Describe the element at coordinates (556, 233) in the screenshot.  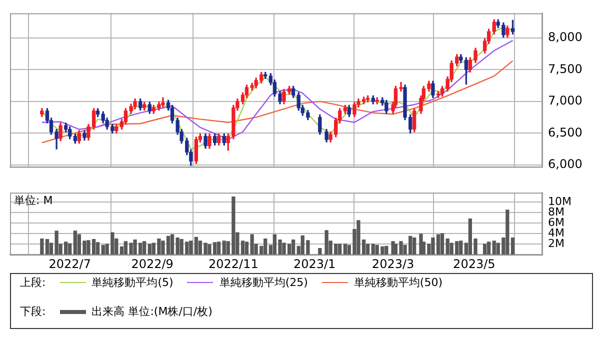
I see `y-tick-label: 4M` at that location.